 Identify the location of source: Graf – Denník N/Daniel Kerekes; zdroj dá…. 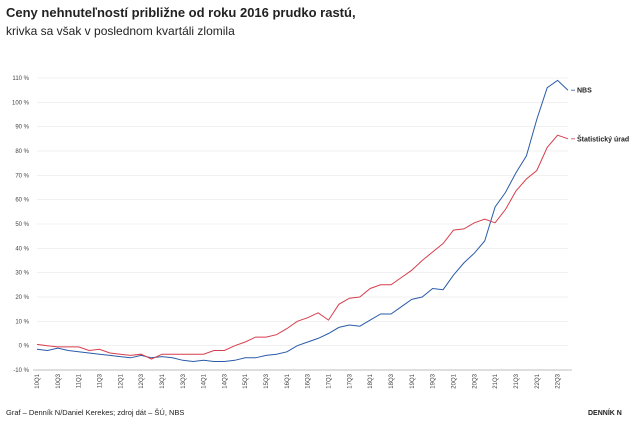
(95, 412).